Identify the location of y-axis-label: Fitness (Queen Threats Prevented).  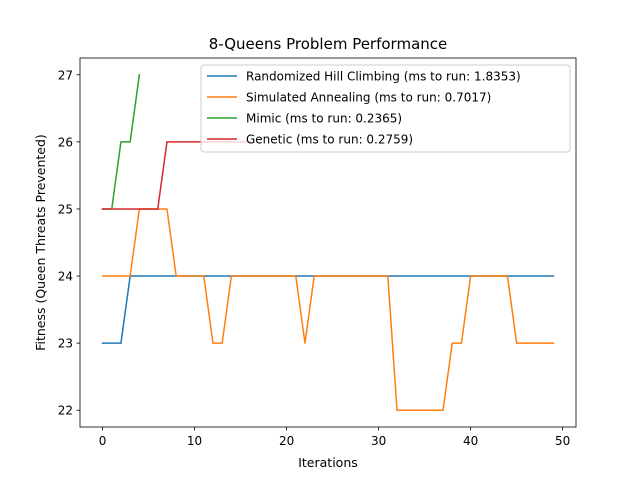
(40, 242).